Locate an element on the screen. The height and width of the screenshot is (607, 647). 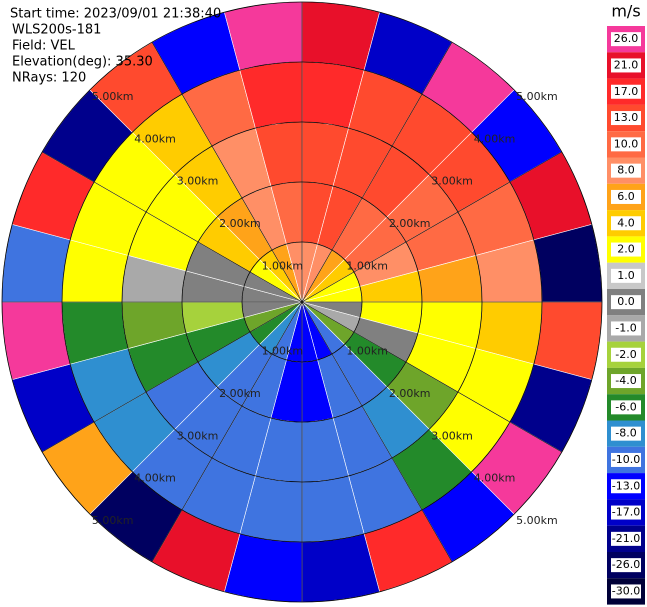
colorbar-title: m/s is located at coordinates (625, 11).